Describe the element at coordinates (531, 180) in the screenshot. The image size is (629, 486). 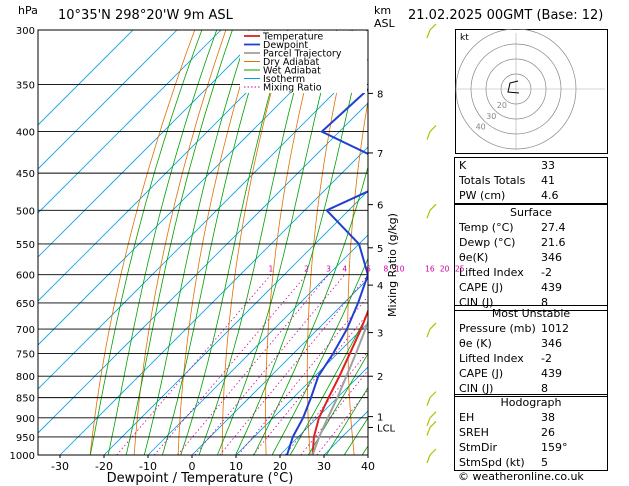
I see `index-row: Totals Totals 41` at that location.